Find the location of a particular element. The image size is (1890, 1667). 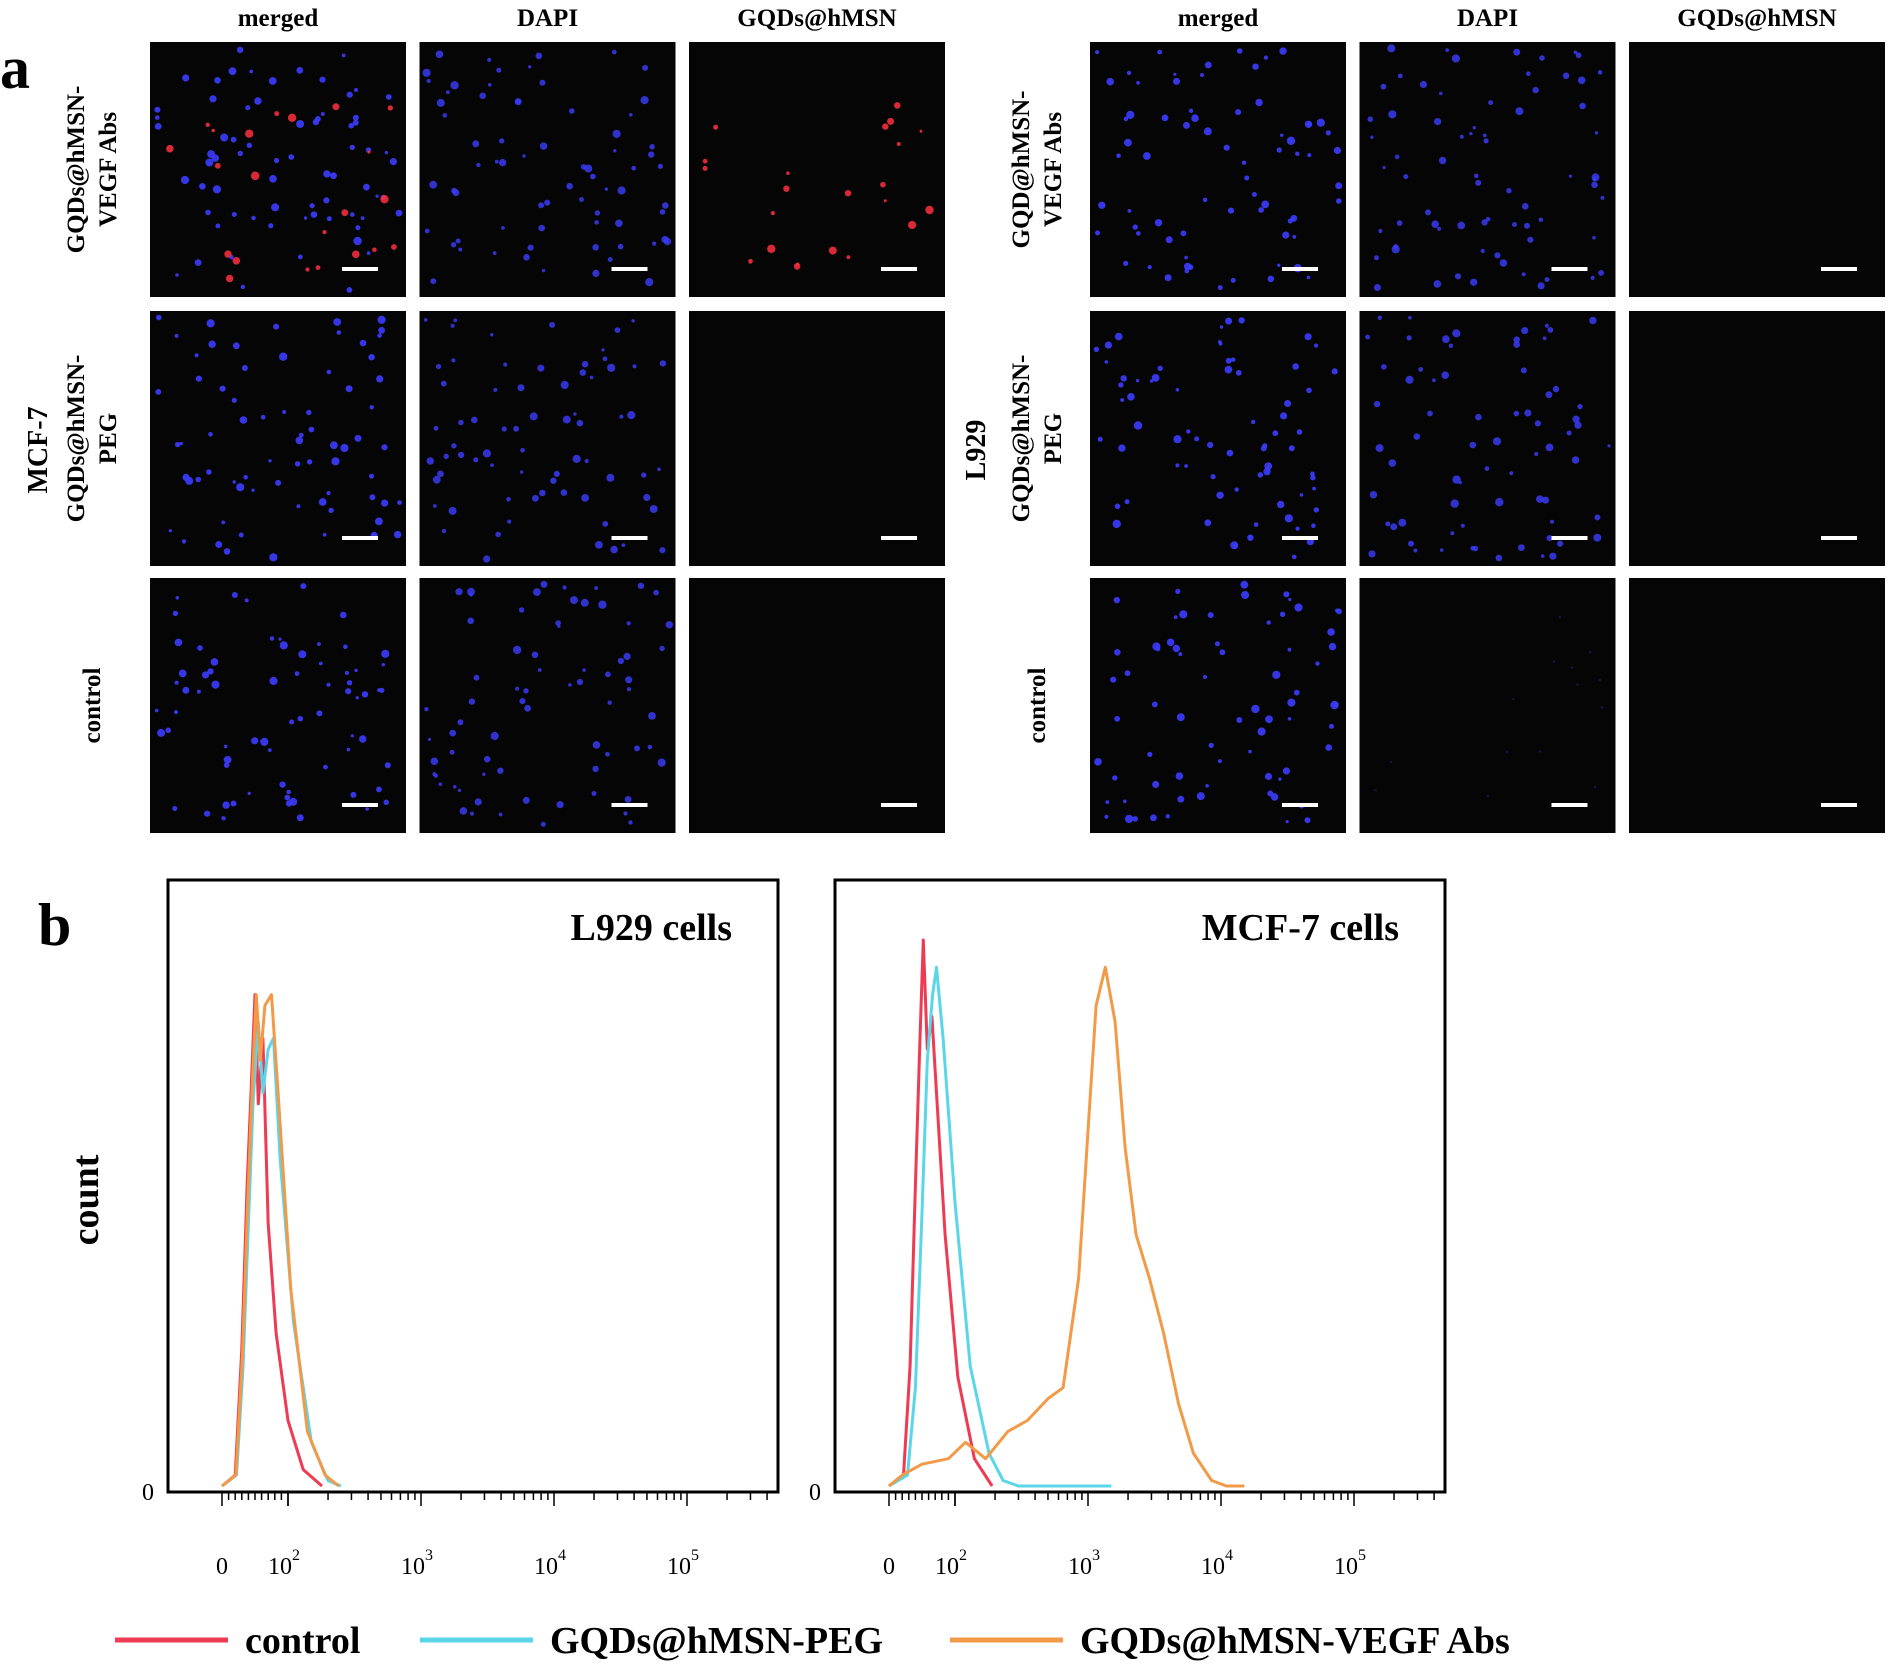

x-tick-label: 0 is located at coordinates (222, 1567).